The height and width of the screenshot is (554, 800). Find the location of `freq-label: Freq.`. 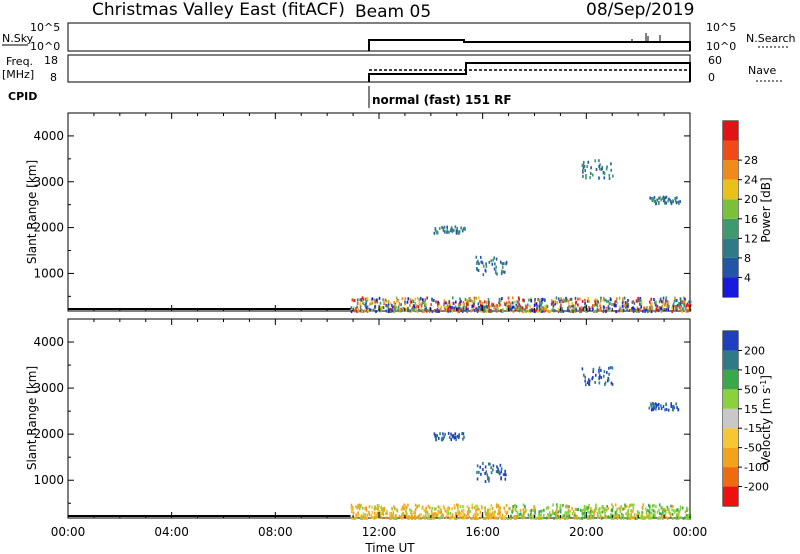

freq-label: Freq. is located at coordinates (19, 61).